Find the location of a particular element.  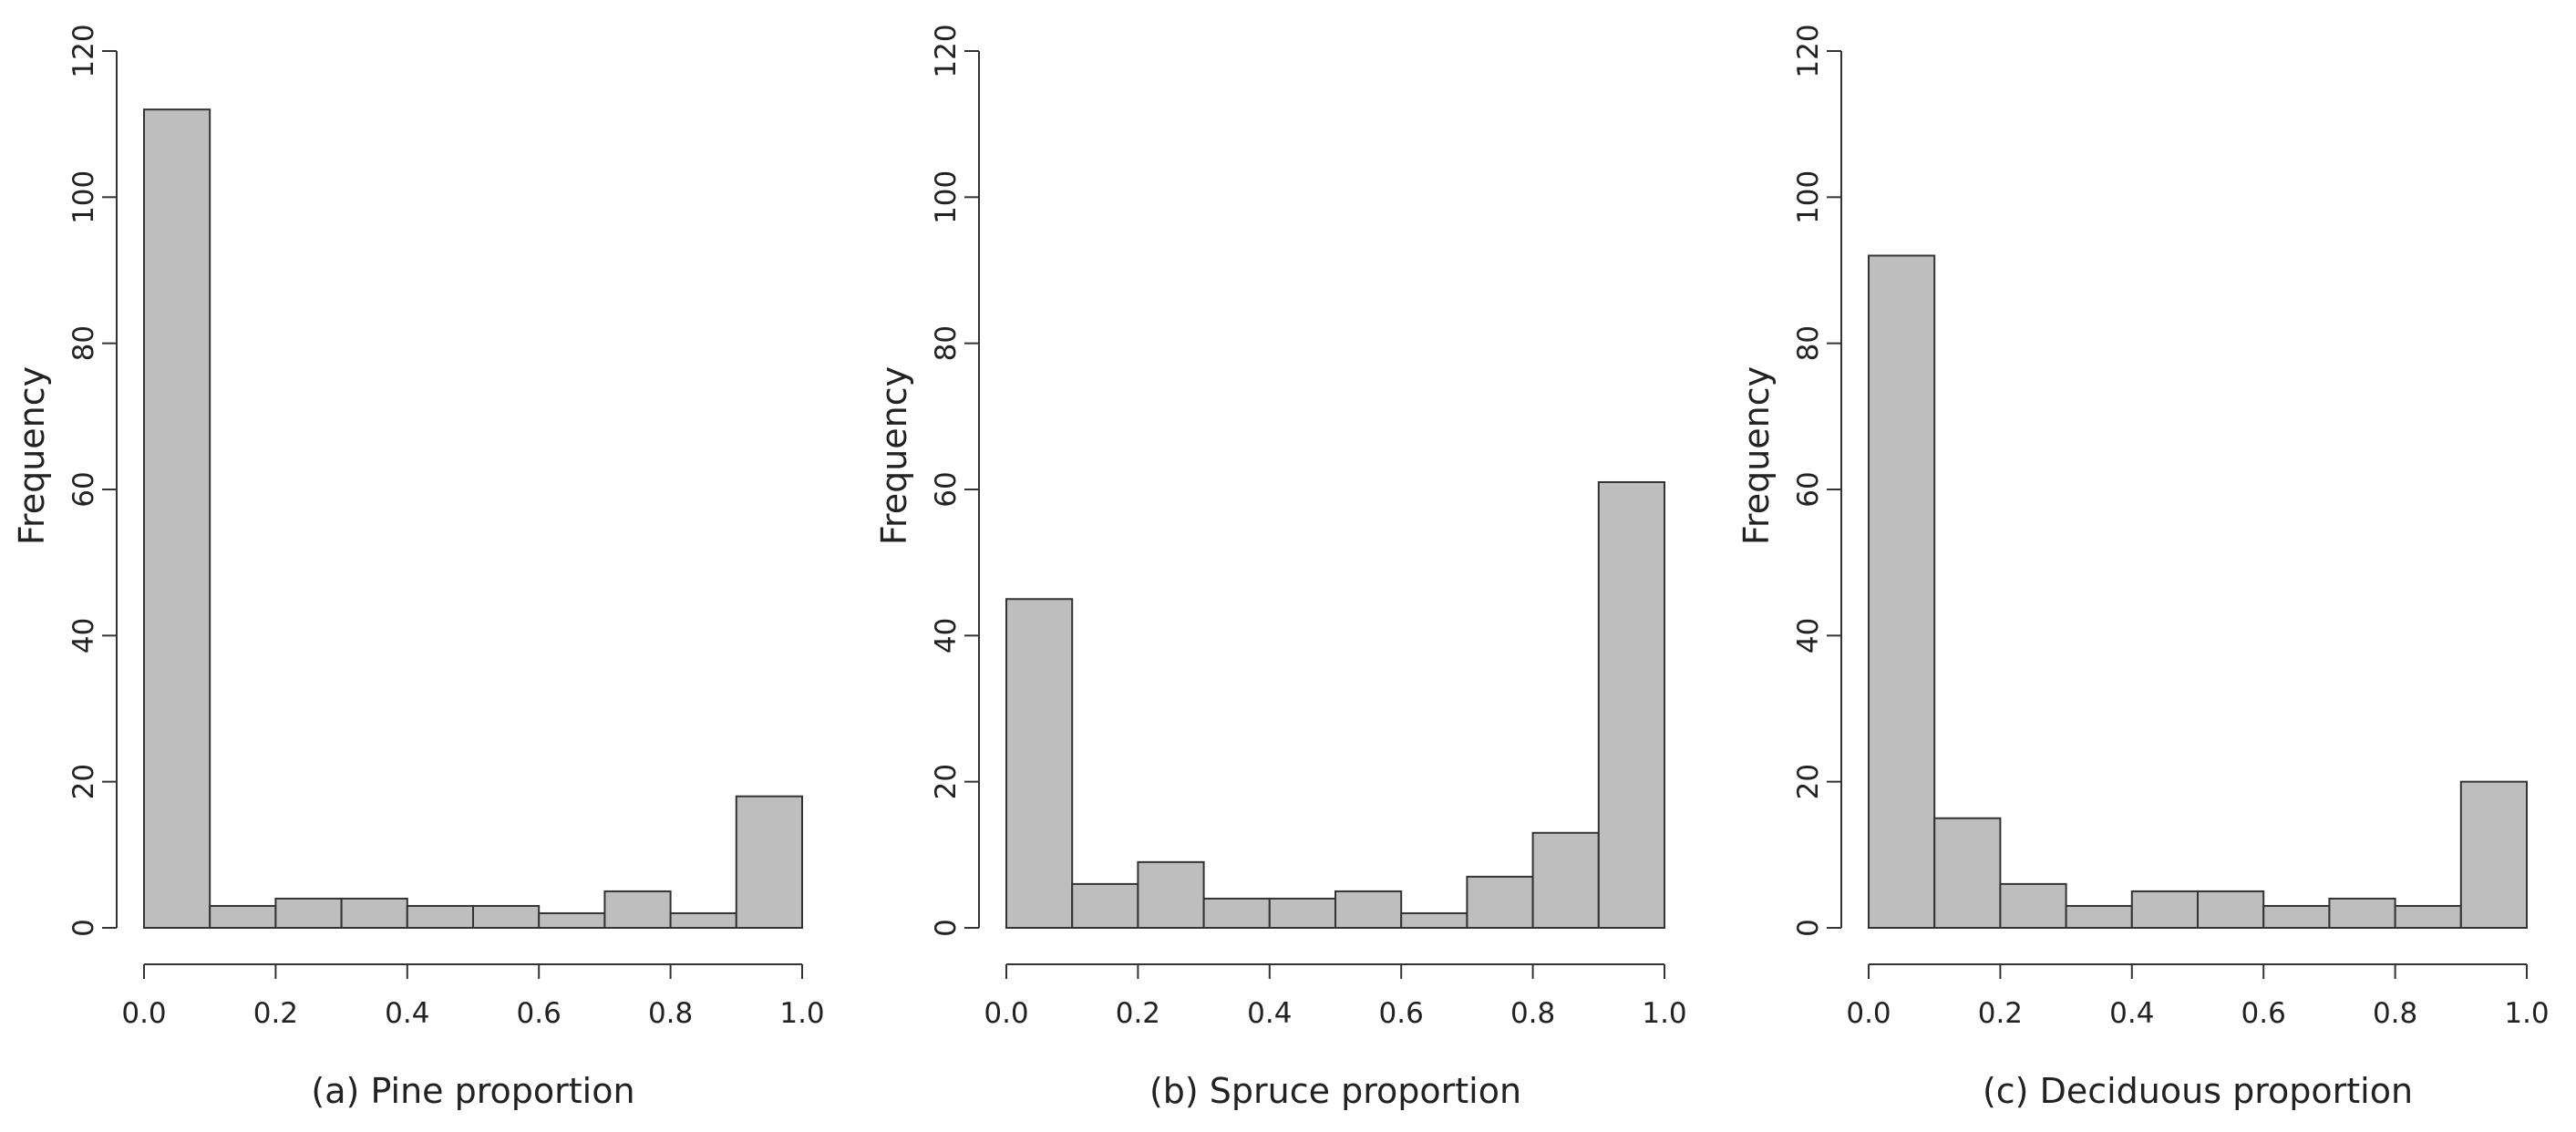

x-axis-label: (a) Pine proportion is located at coordinates (473, 1091).